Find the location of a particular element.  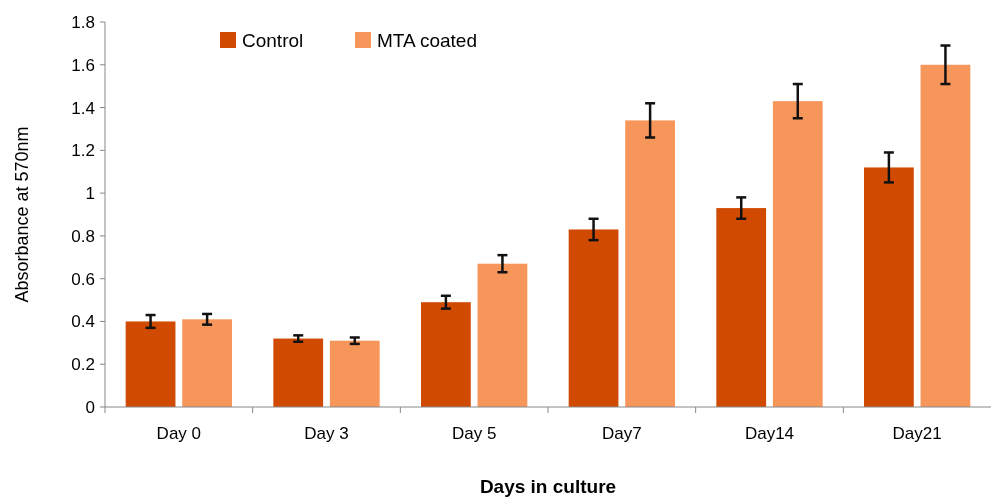

legend-label: Control is located at coordinates (273, 40).